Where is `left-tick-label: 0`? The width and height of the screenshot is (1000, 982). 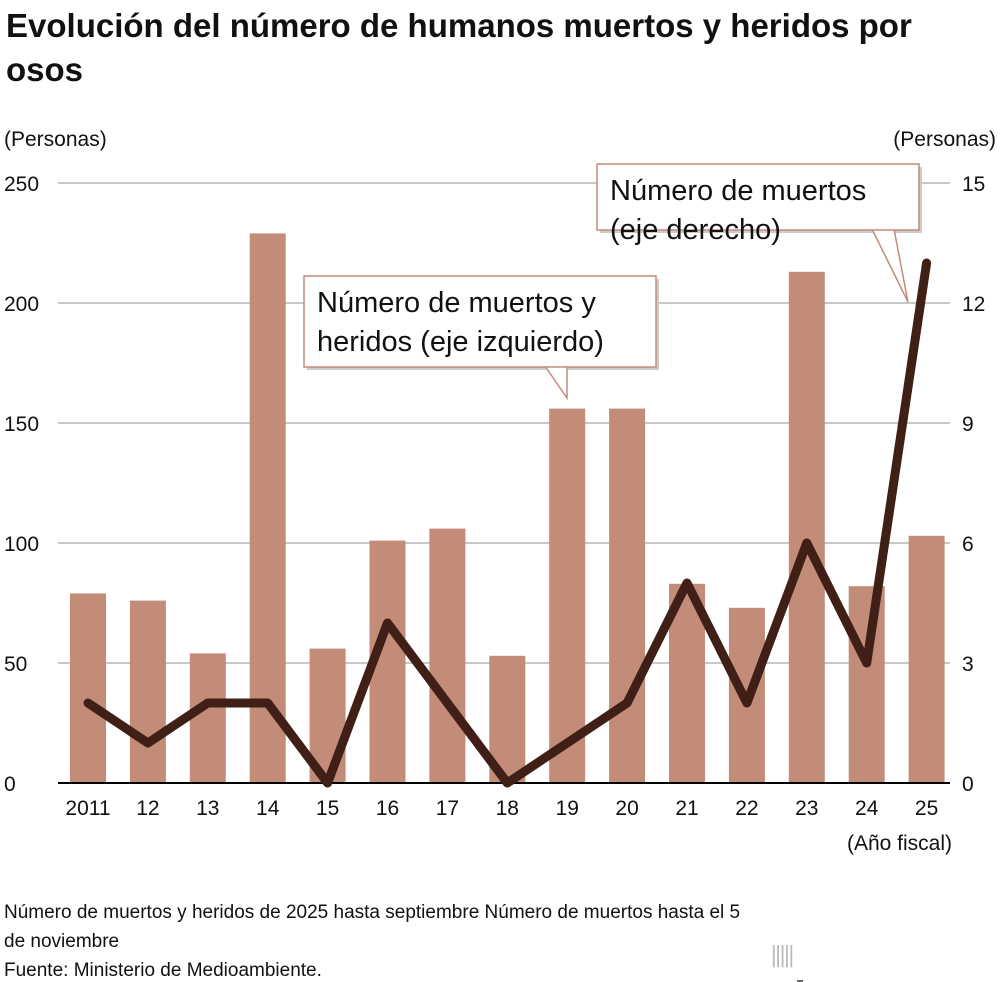 left-tick-label: 0 is located at coordinates (10, 784).